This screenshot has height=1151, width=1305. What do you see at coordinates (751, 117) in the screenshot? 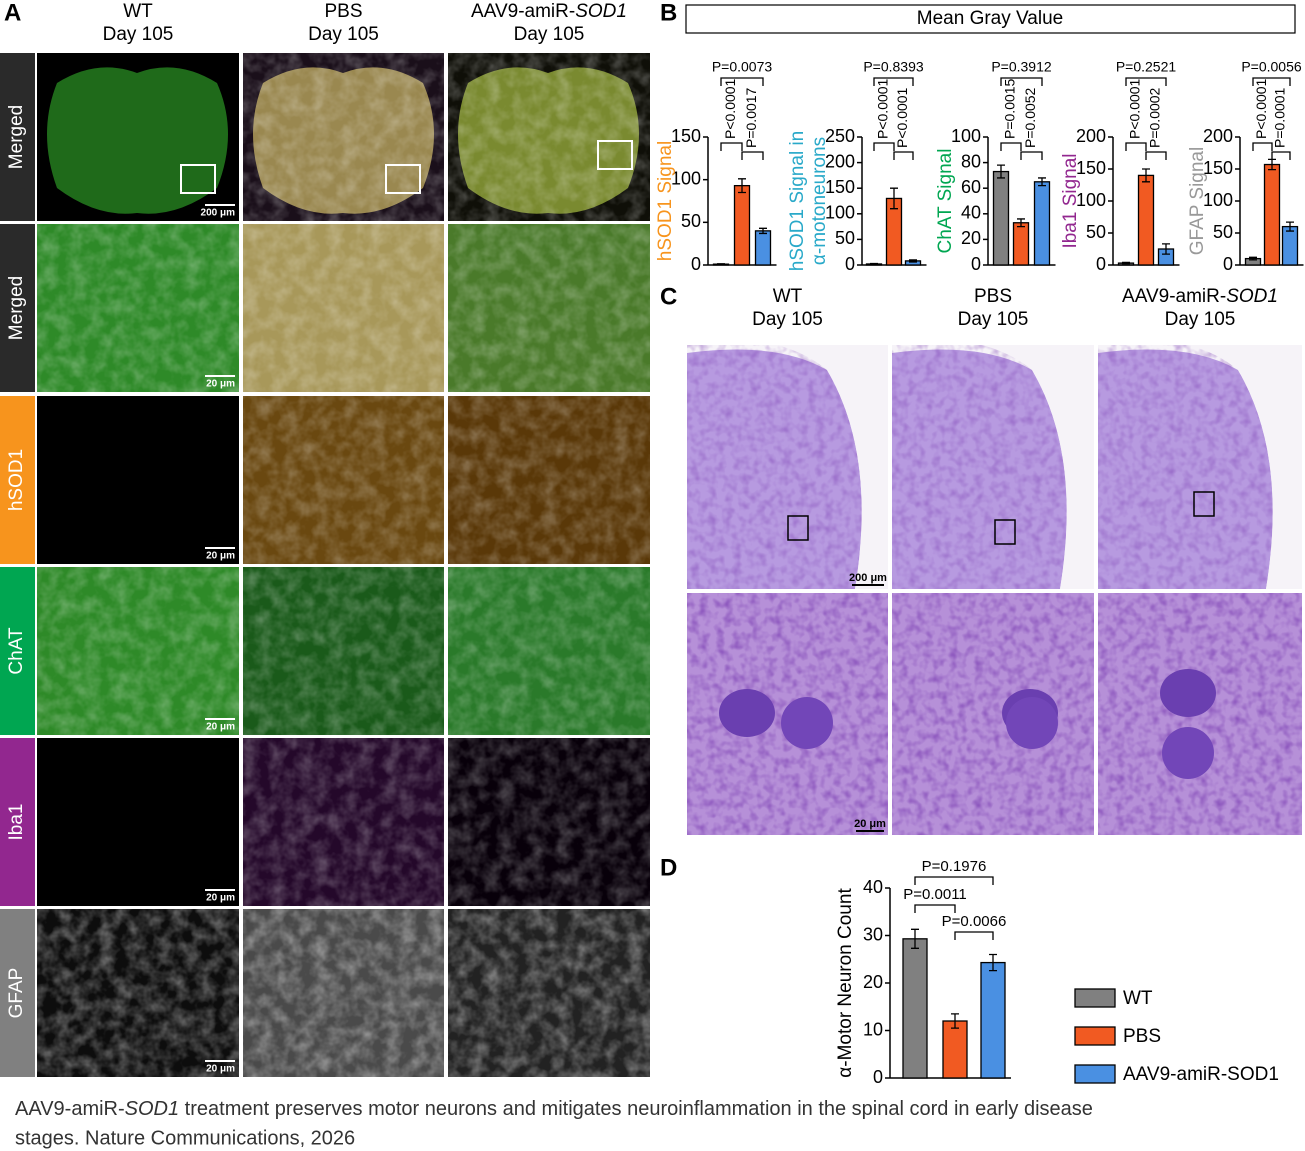
I see `p-value: P=0.0017` at bounding box center [751, 117].